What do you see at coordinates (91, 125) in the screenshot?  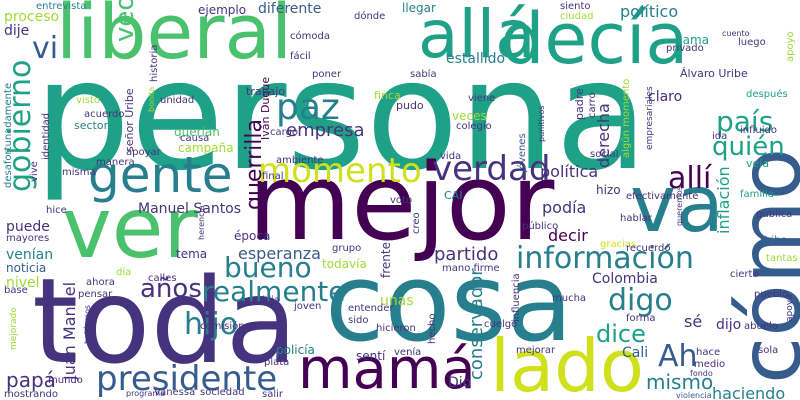 I see `word-sector: sector` at bounding box center [91, 125].